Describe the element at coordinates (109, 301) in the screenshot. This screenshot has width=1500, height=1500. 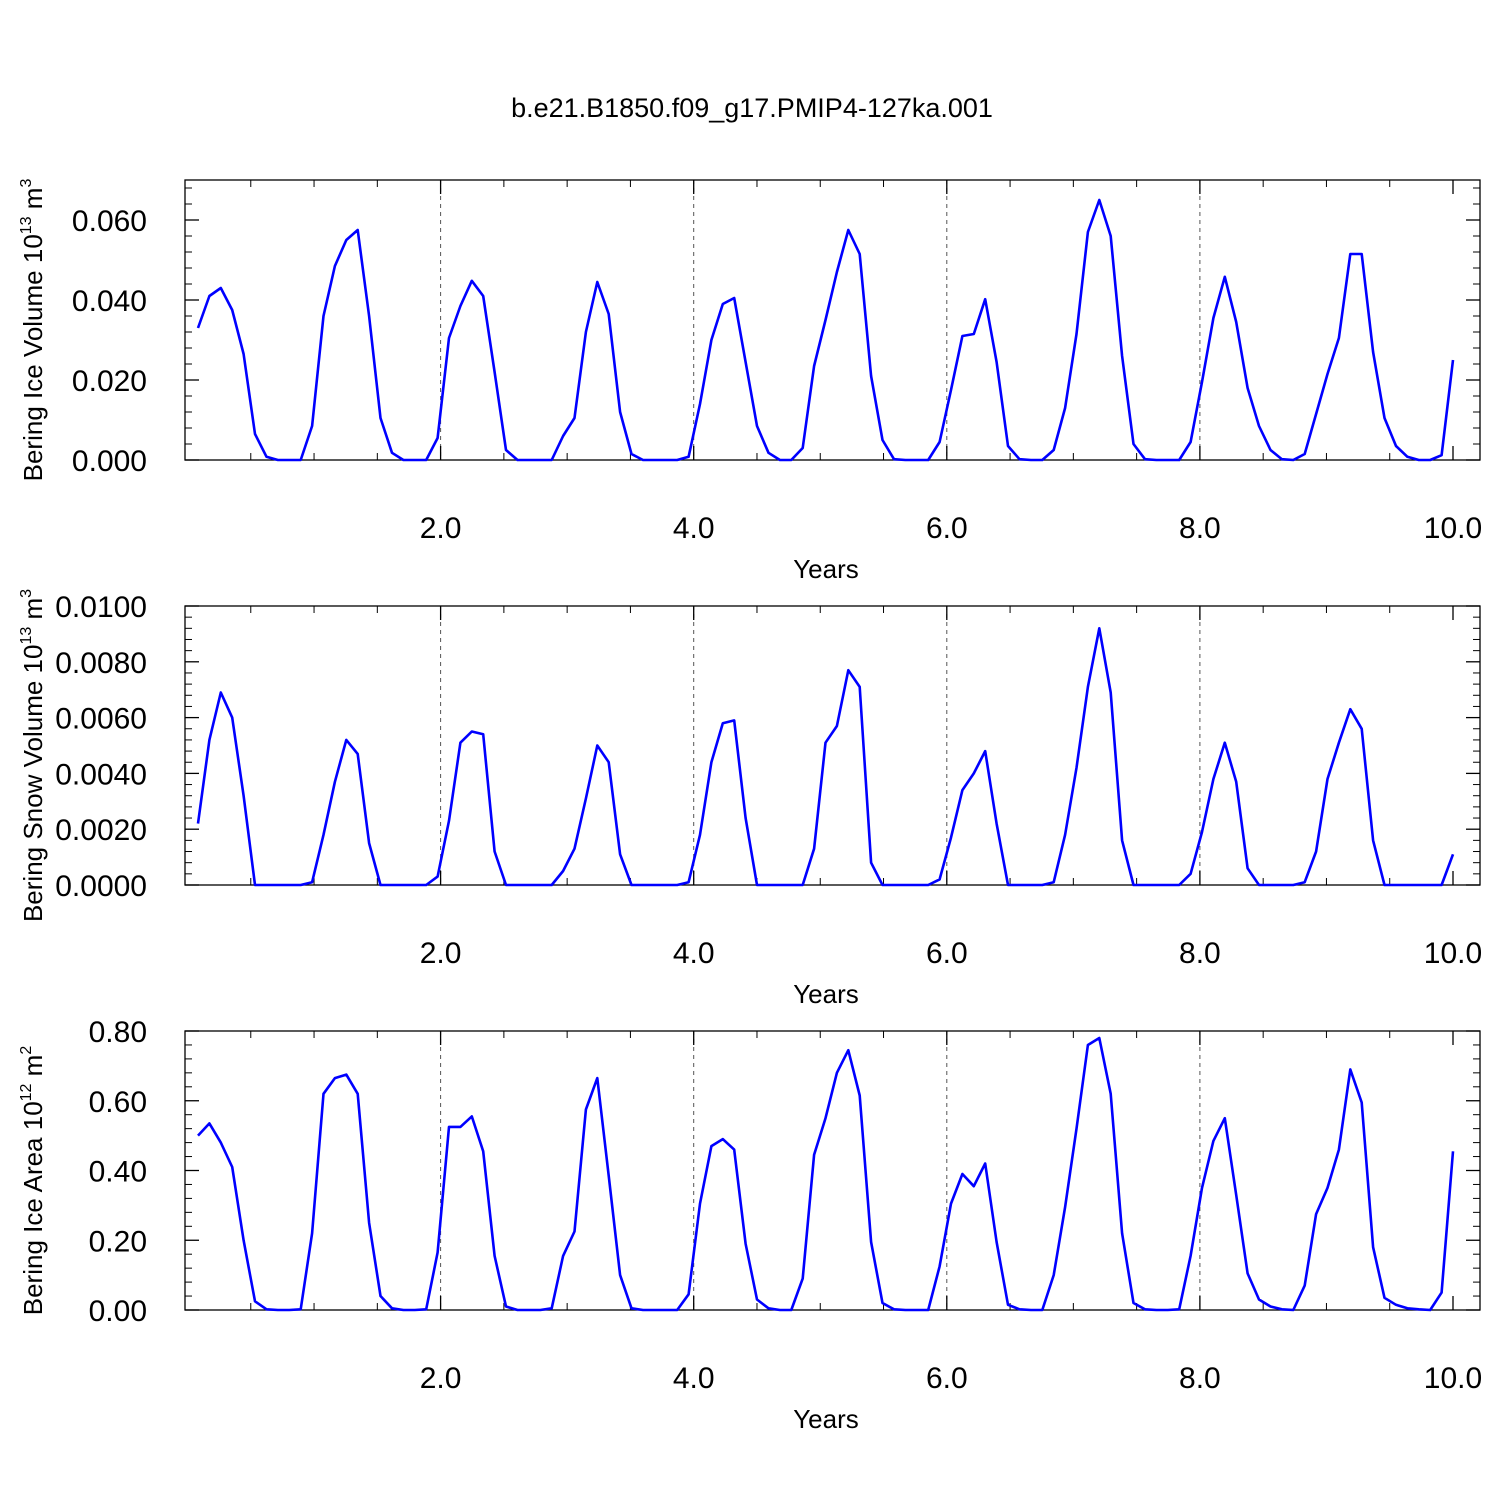
I see `y-tick-label: 0.040` at that location.